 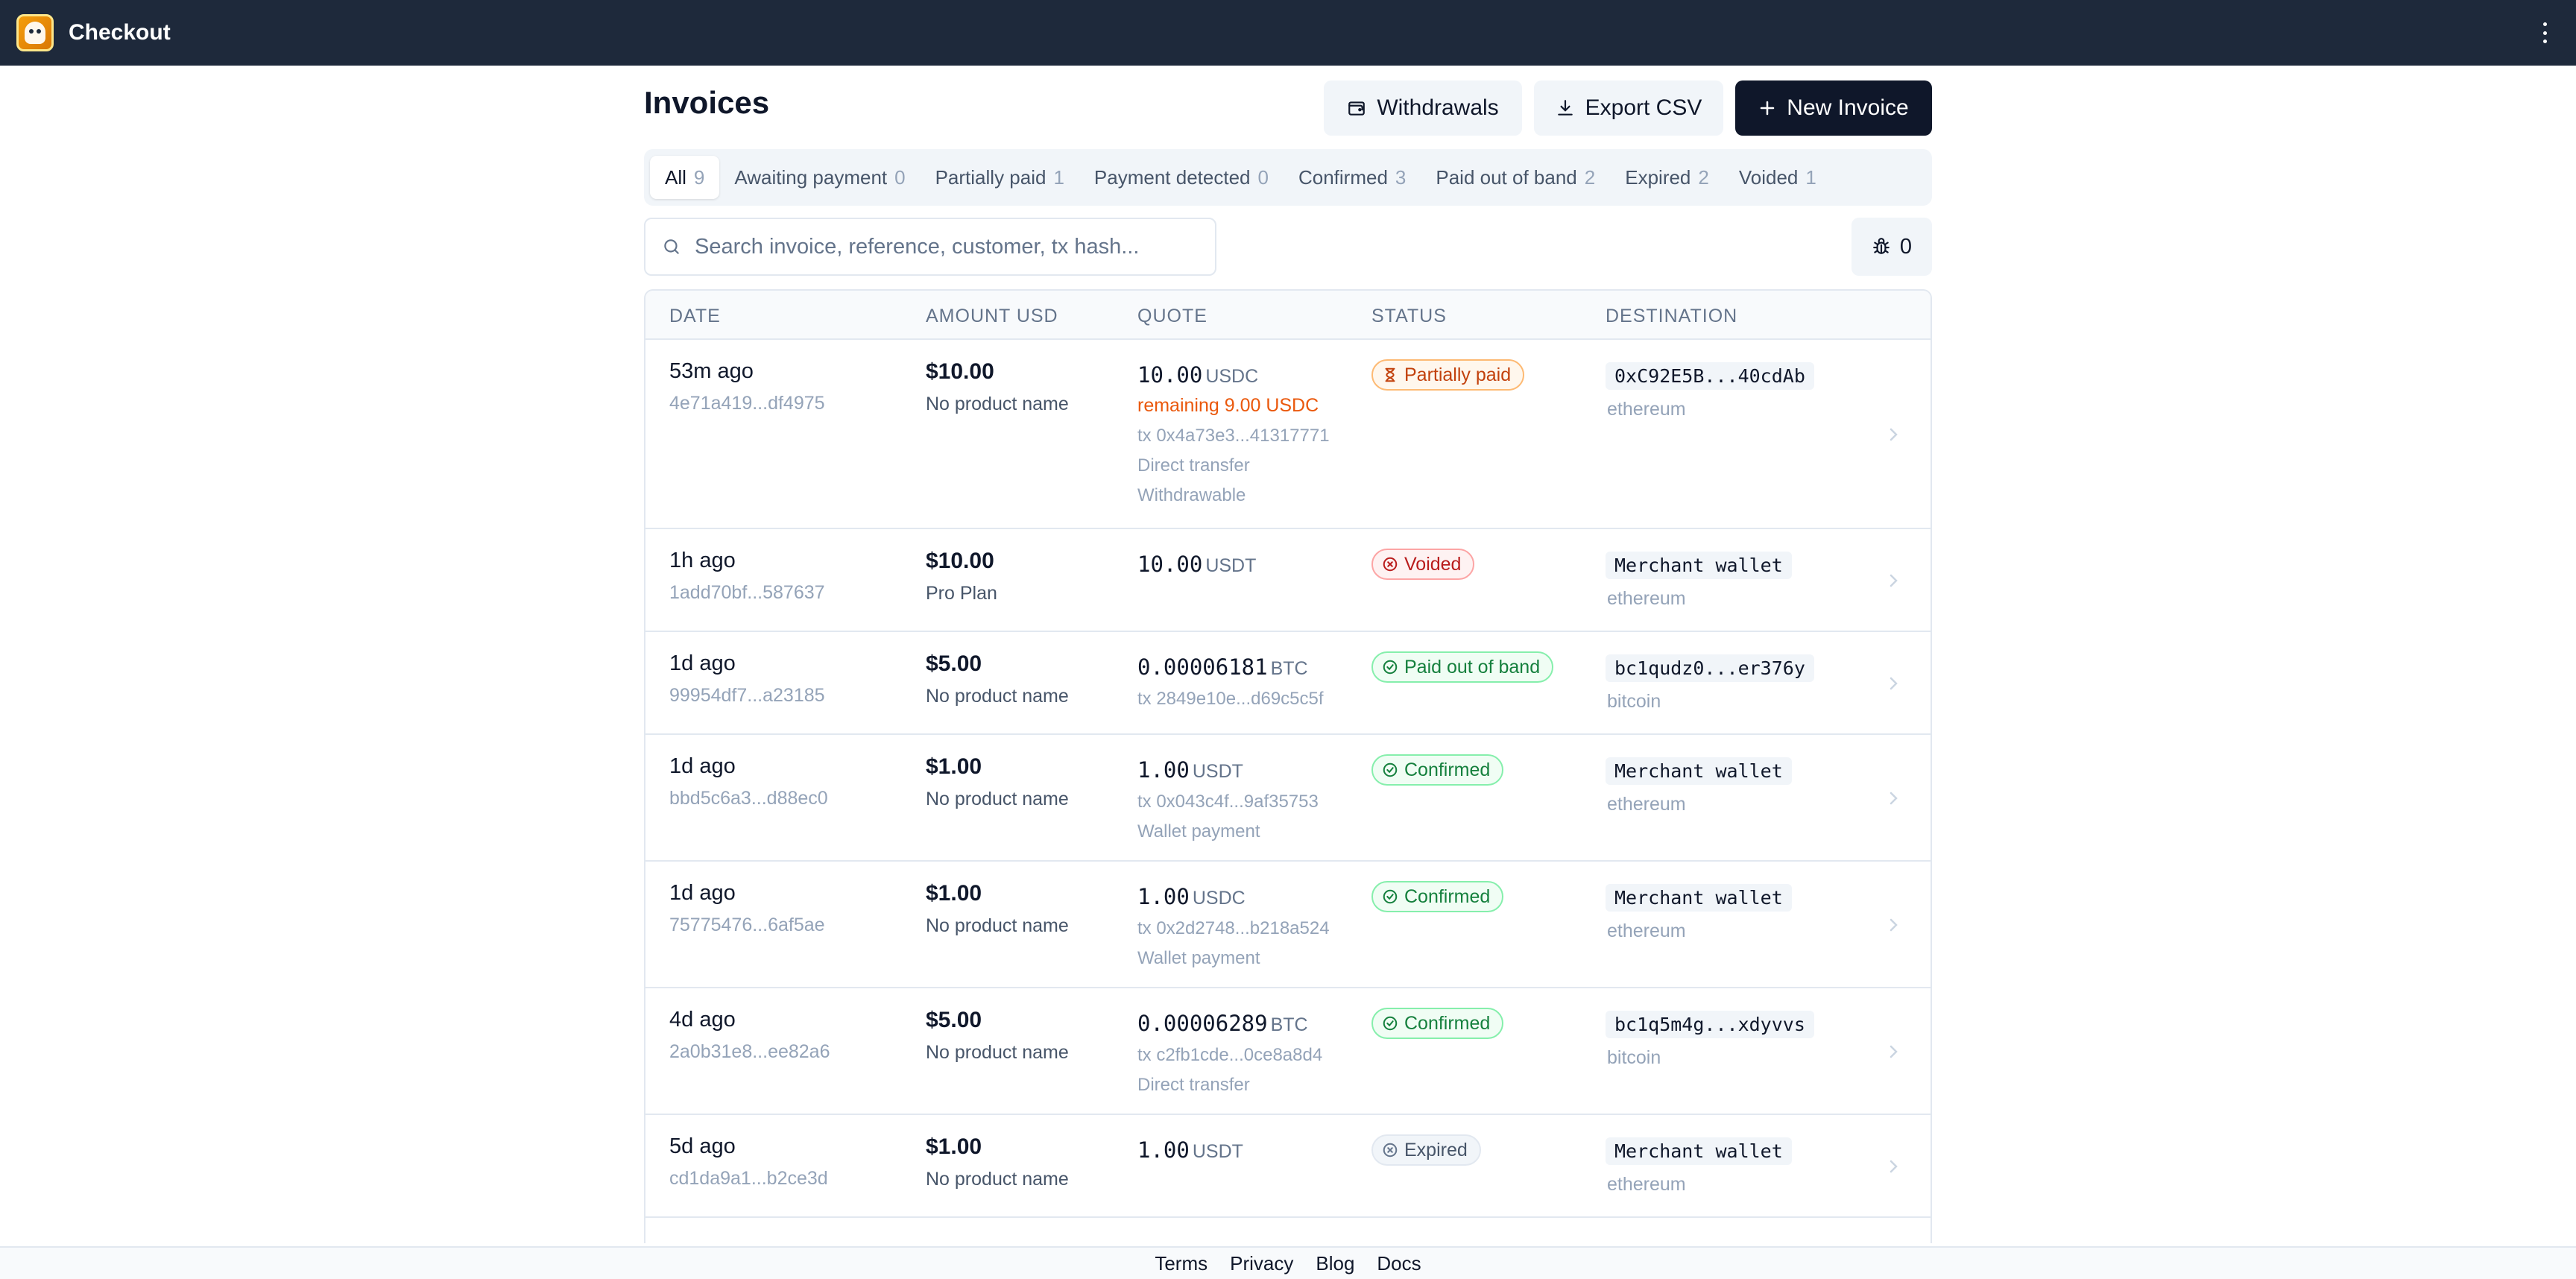 I want to click on status-cell: Expired, so click(x=1426, y=1150).